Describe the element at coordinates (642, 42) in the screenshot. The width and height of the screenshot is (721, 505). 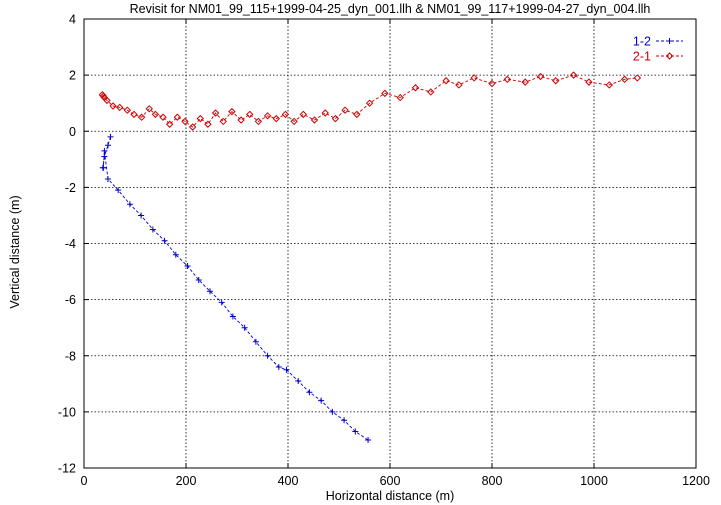
I see `legend-label: 1-2` at that location.